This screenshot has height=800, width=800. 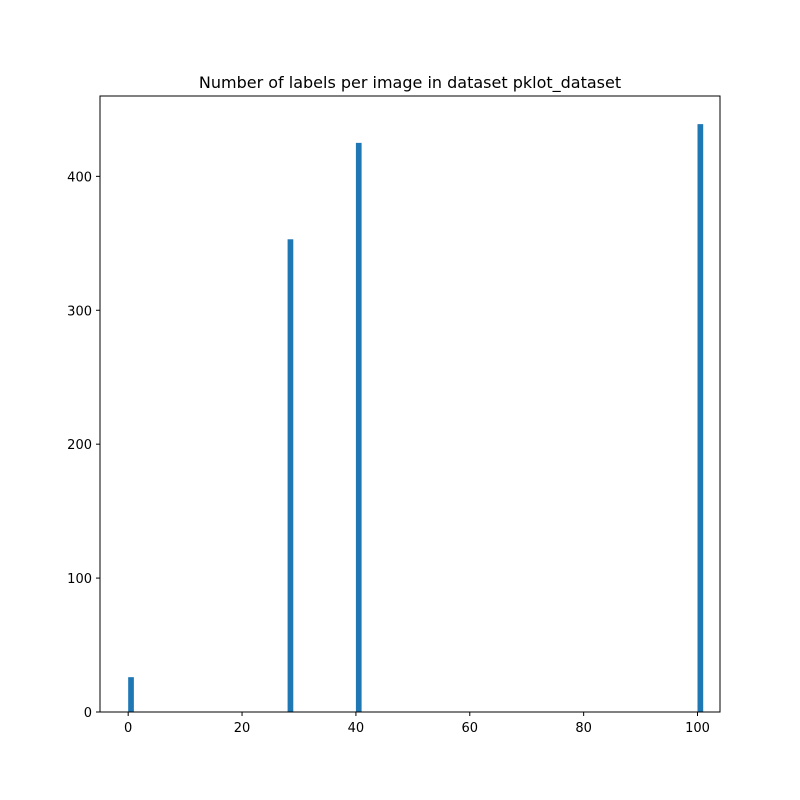 I want to click on x-axis-ticks: 0 20 40 60 80 100, so click(x=417, y=724).